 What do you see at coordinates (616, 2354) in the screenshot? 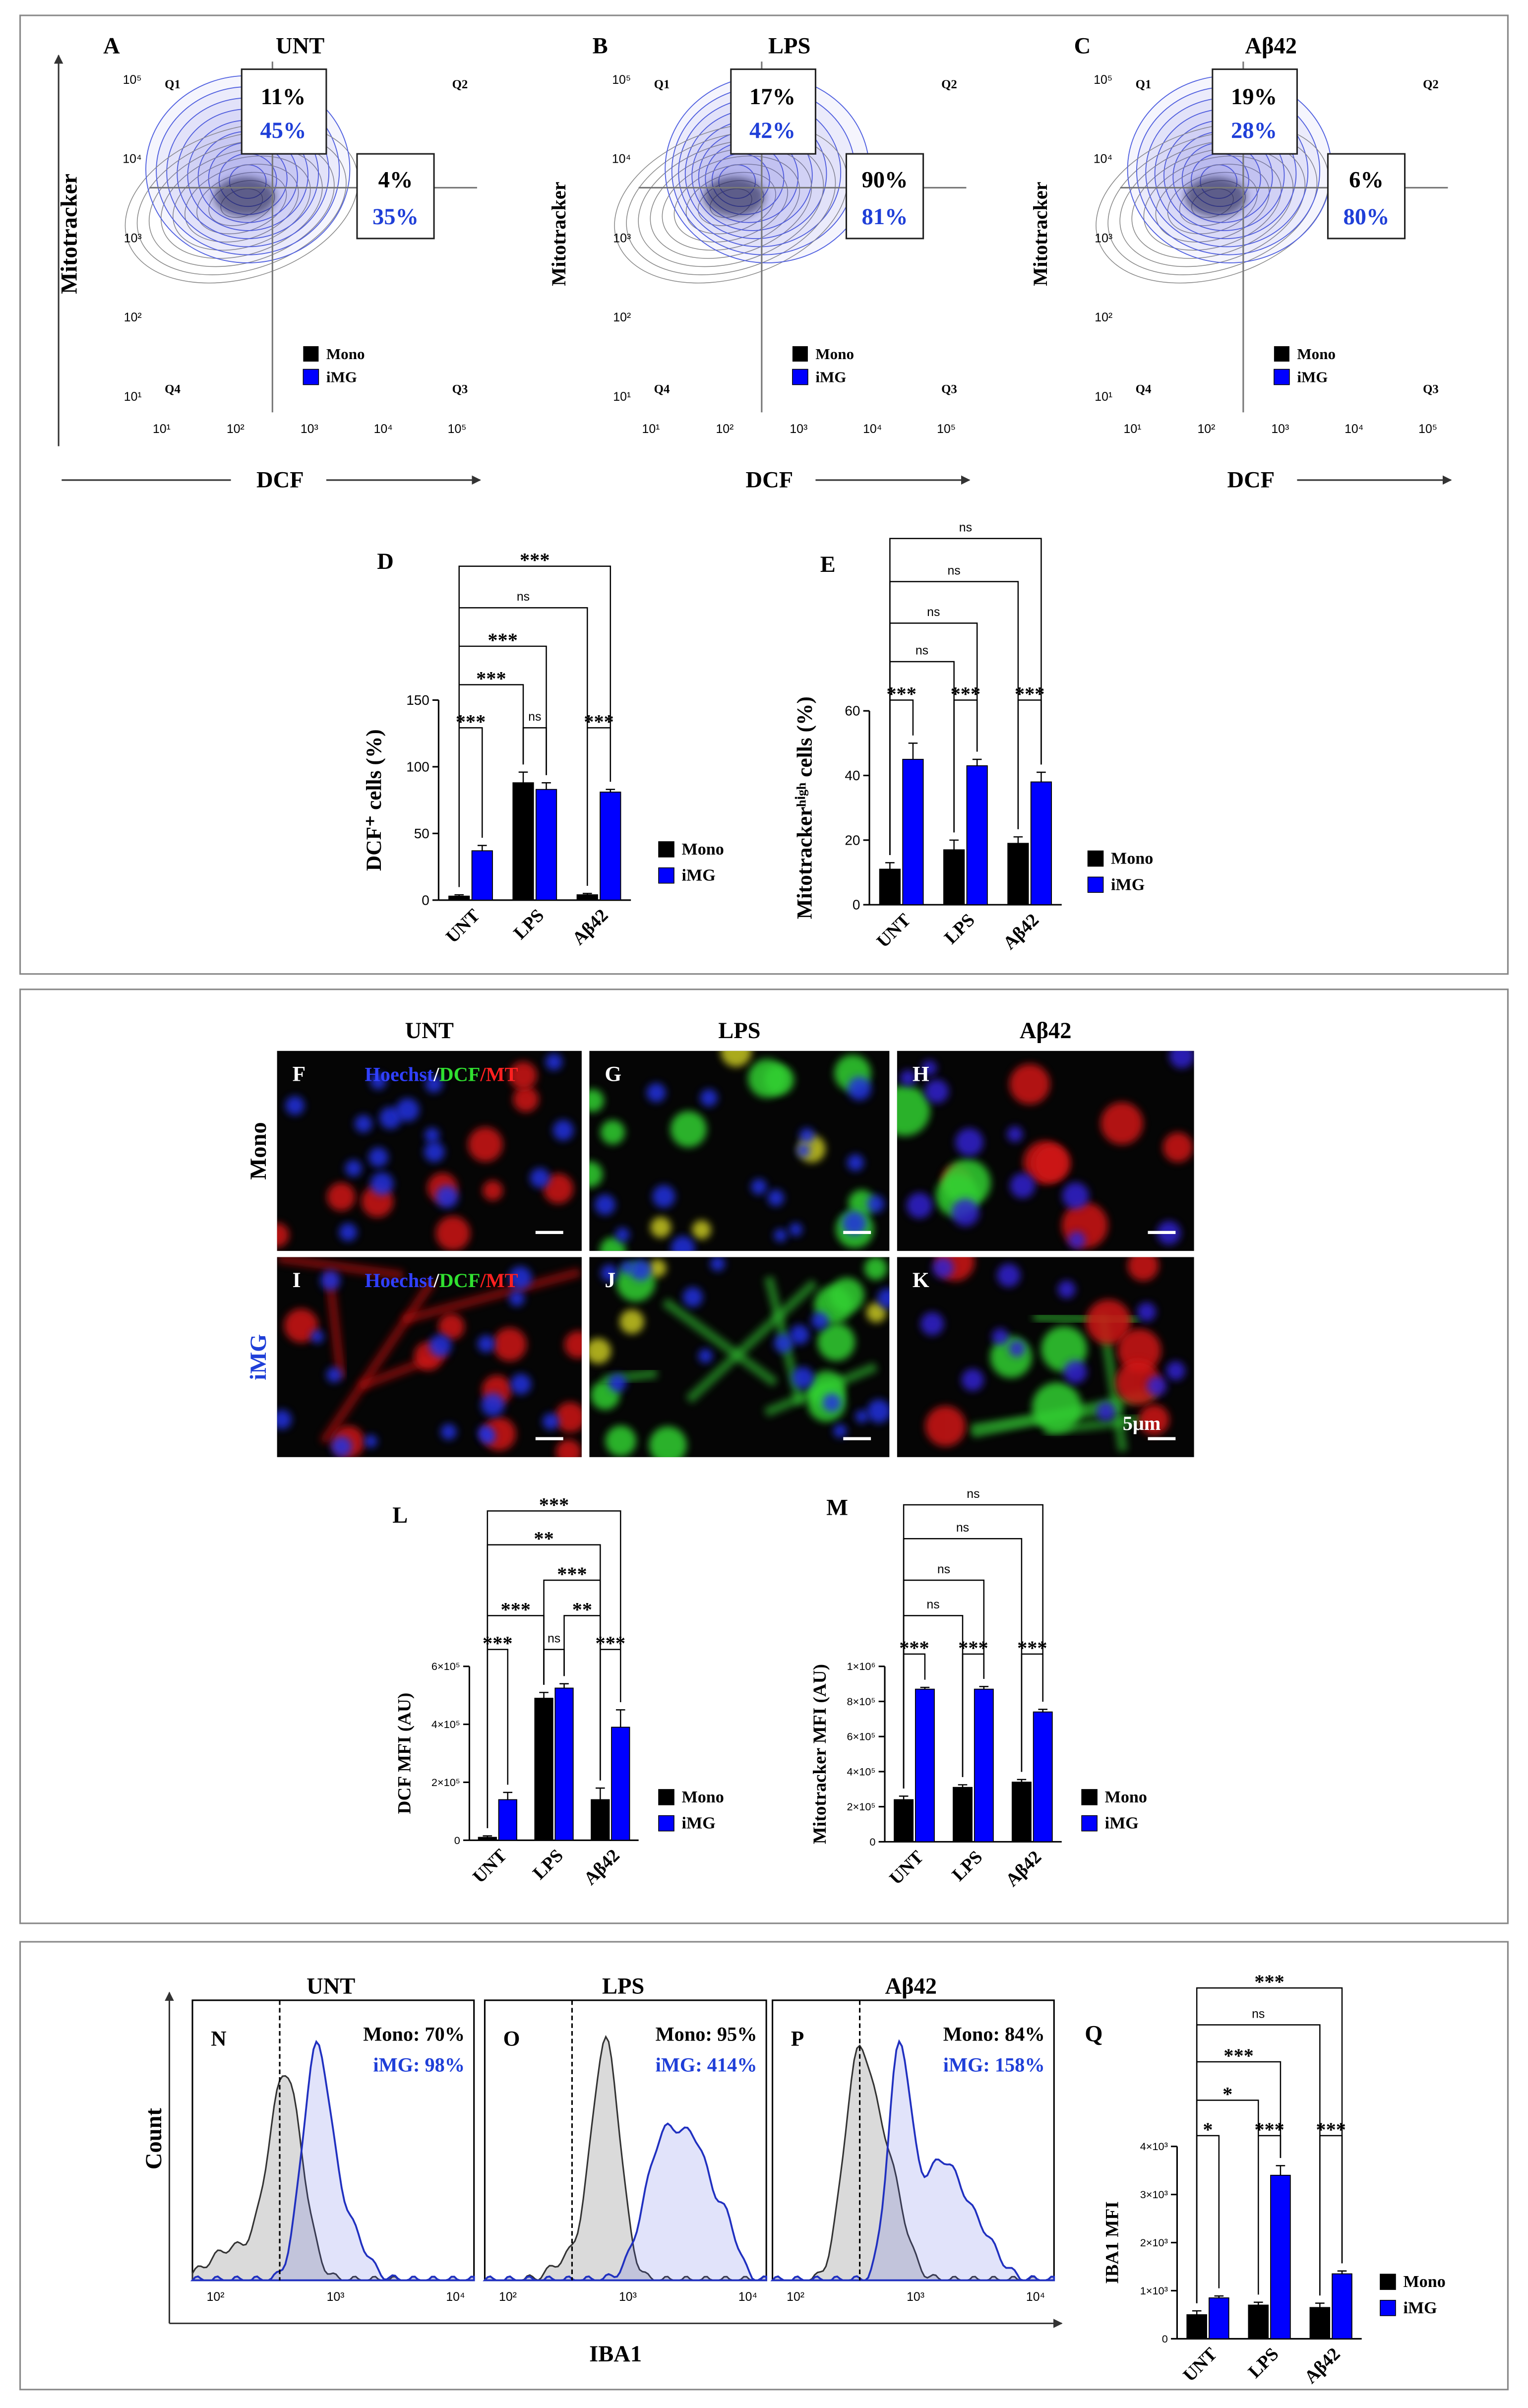
I see `x-axis-label: IBA1` at bounding box center [616, 2354].